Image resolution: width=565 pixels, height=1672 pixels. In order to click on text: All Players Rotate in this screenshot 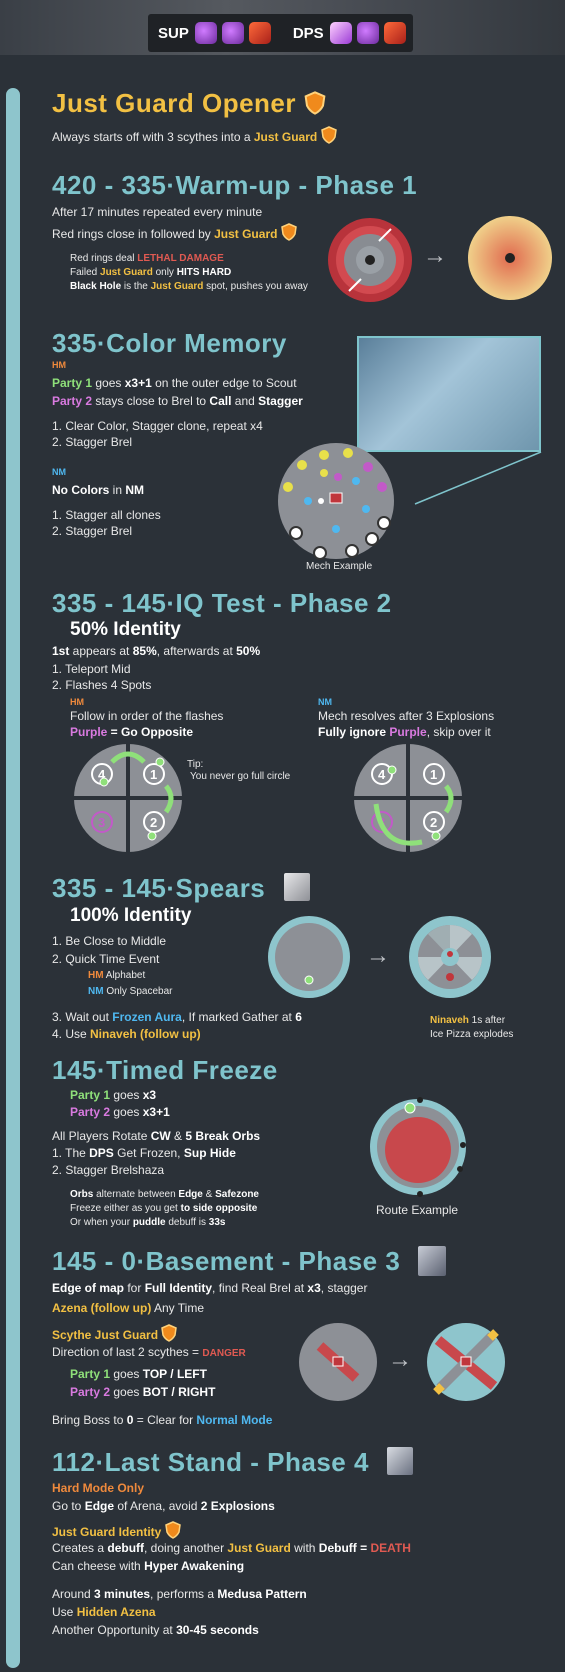, I will do `click(101, 1136)`.